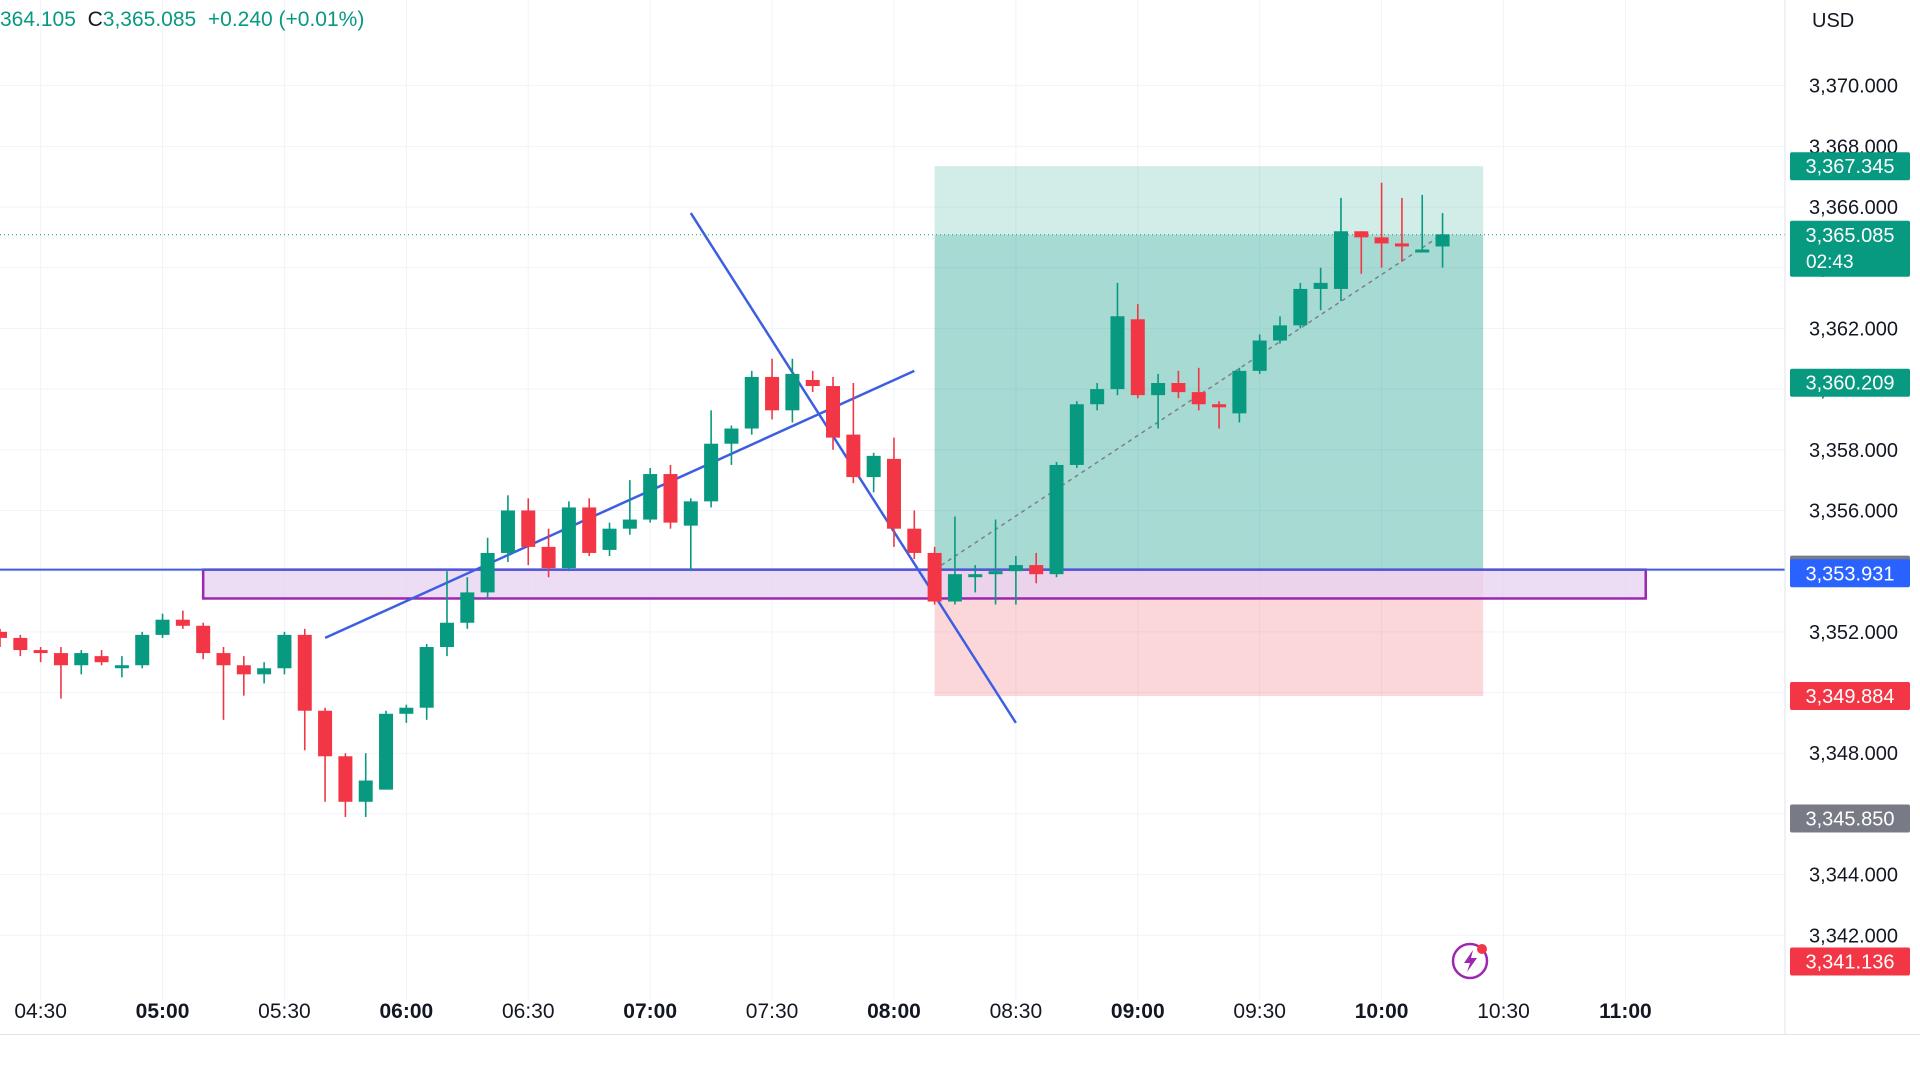  I want to click on time-tick-label: 06:30, so click(528, 1011).